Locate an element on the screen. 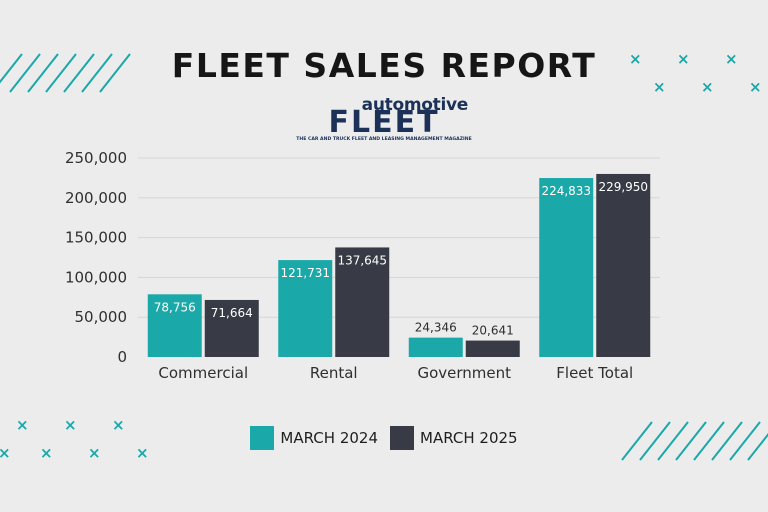 Image resolution: width=768 pixels, height=512 pixels. y-tick-label: 100,000 is located at coordinates (96, 277).